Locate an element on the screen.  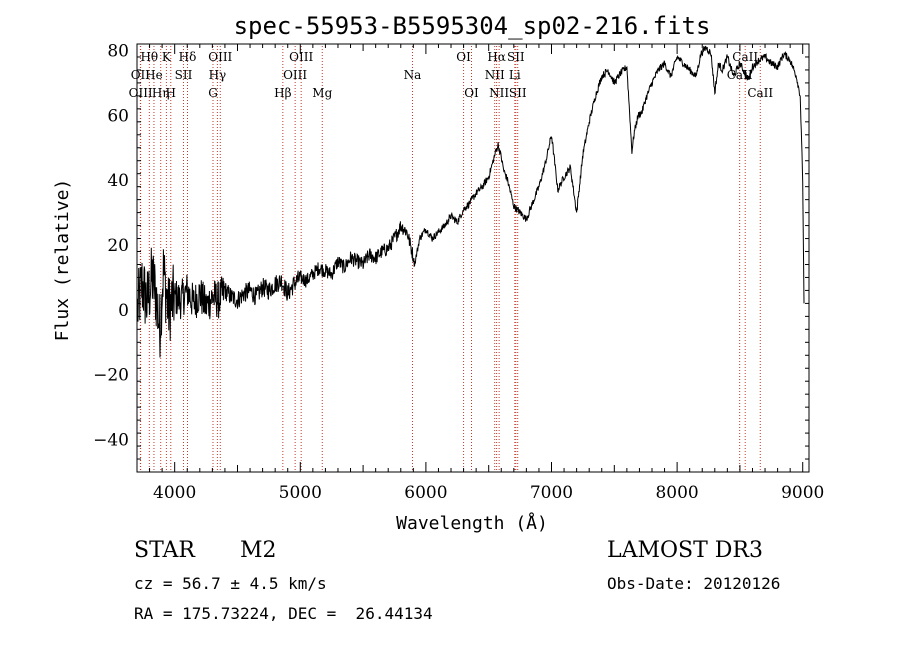
survey-name: LAMOST DR3 is located at coordinates (685, 550).